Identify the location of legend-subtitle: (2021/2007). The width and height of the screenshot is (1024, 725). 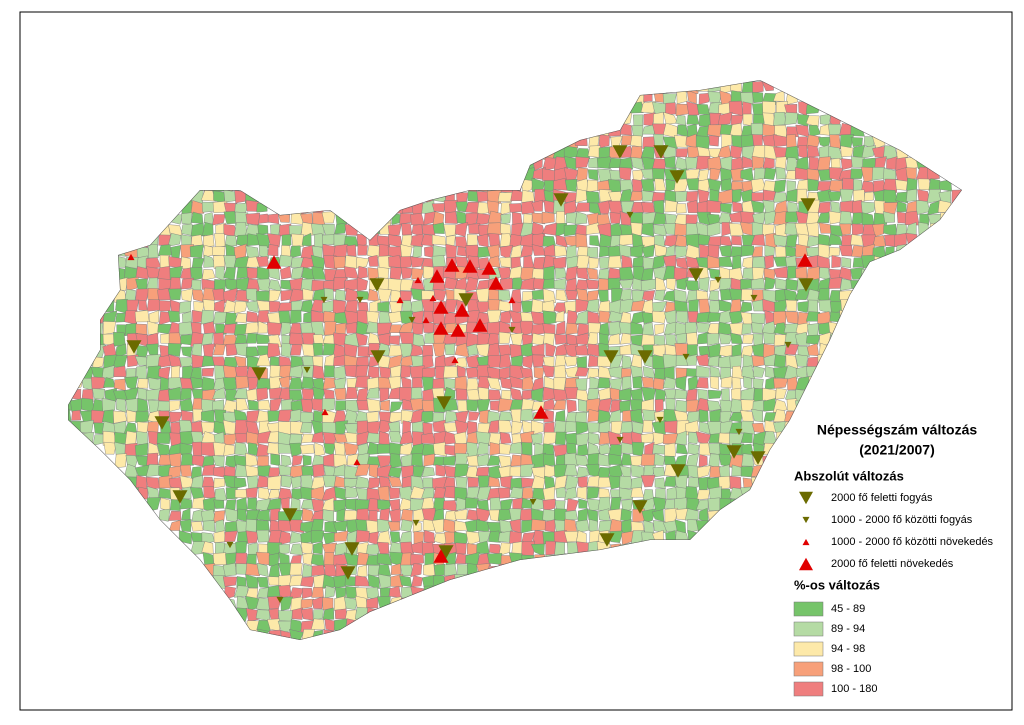
(897, 450).